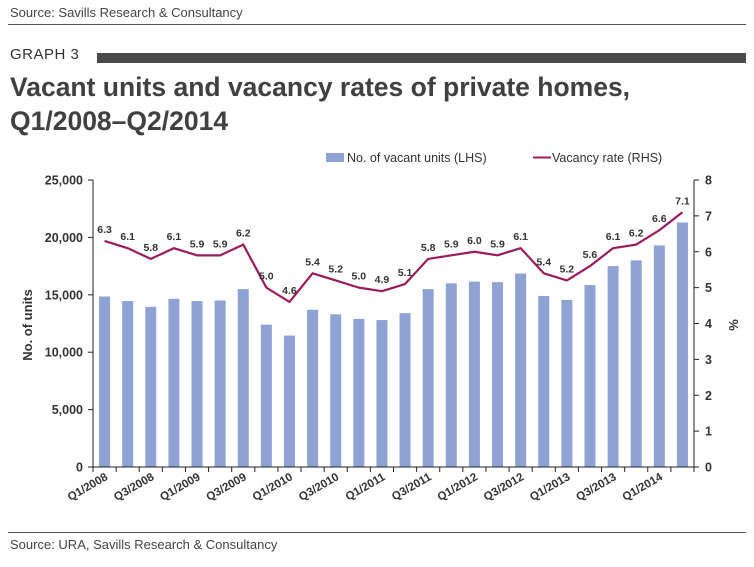 The image size is (754, 567). What do you see at coordinates (119, 121) in the screenshot?
I see `title-line-2: Q1/2008–Q2/2014` at bounding box center [119, 121].